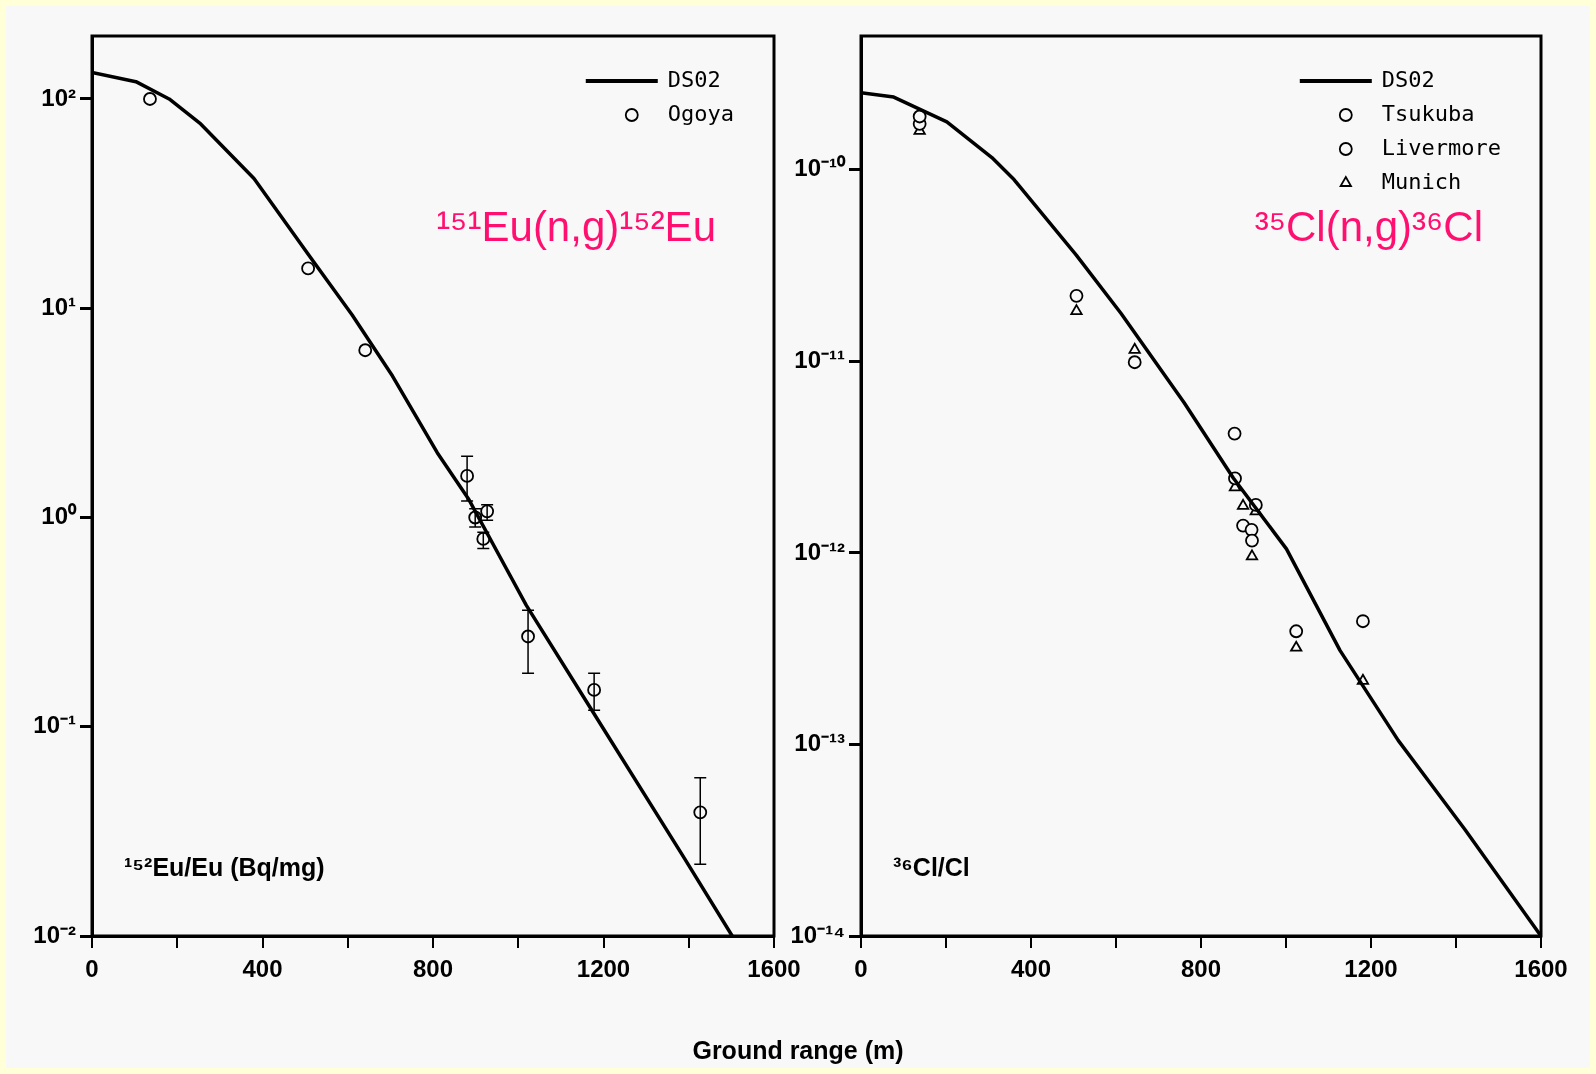 Image resolution: width=1596 pixels, height=1074 pixels. What do you see at coordinates (820, 168) in the screenshot?
I see `y-tick-label: 10⁻¹⁰` at bounding box center [820, 168].